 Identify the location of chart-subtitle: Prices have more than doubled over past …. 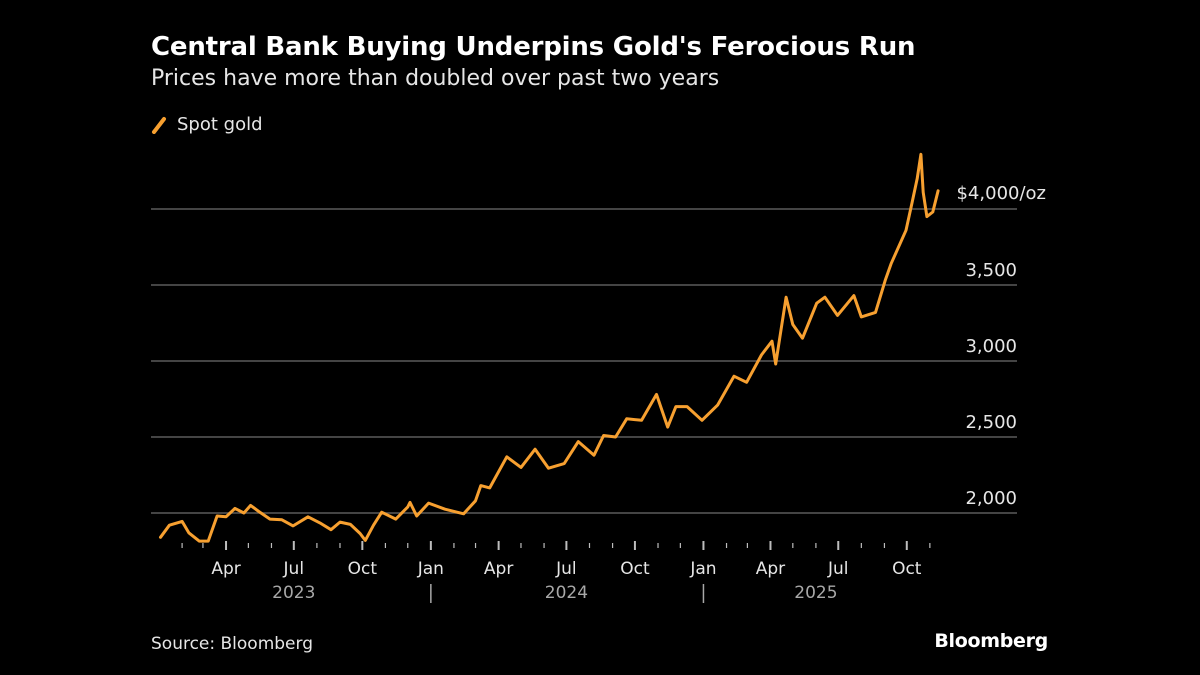
(435, 78).